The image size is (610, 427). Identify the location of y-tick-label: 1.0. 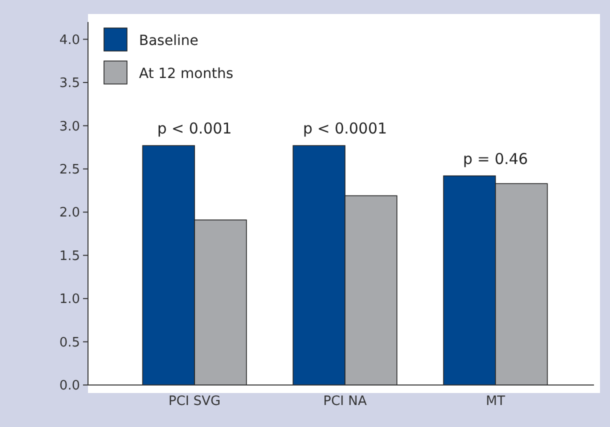
(69, 300).